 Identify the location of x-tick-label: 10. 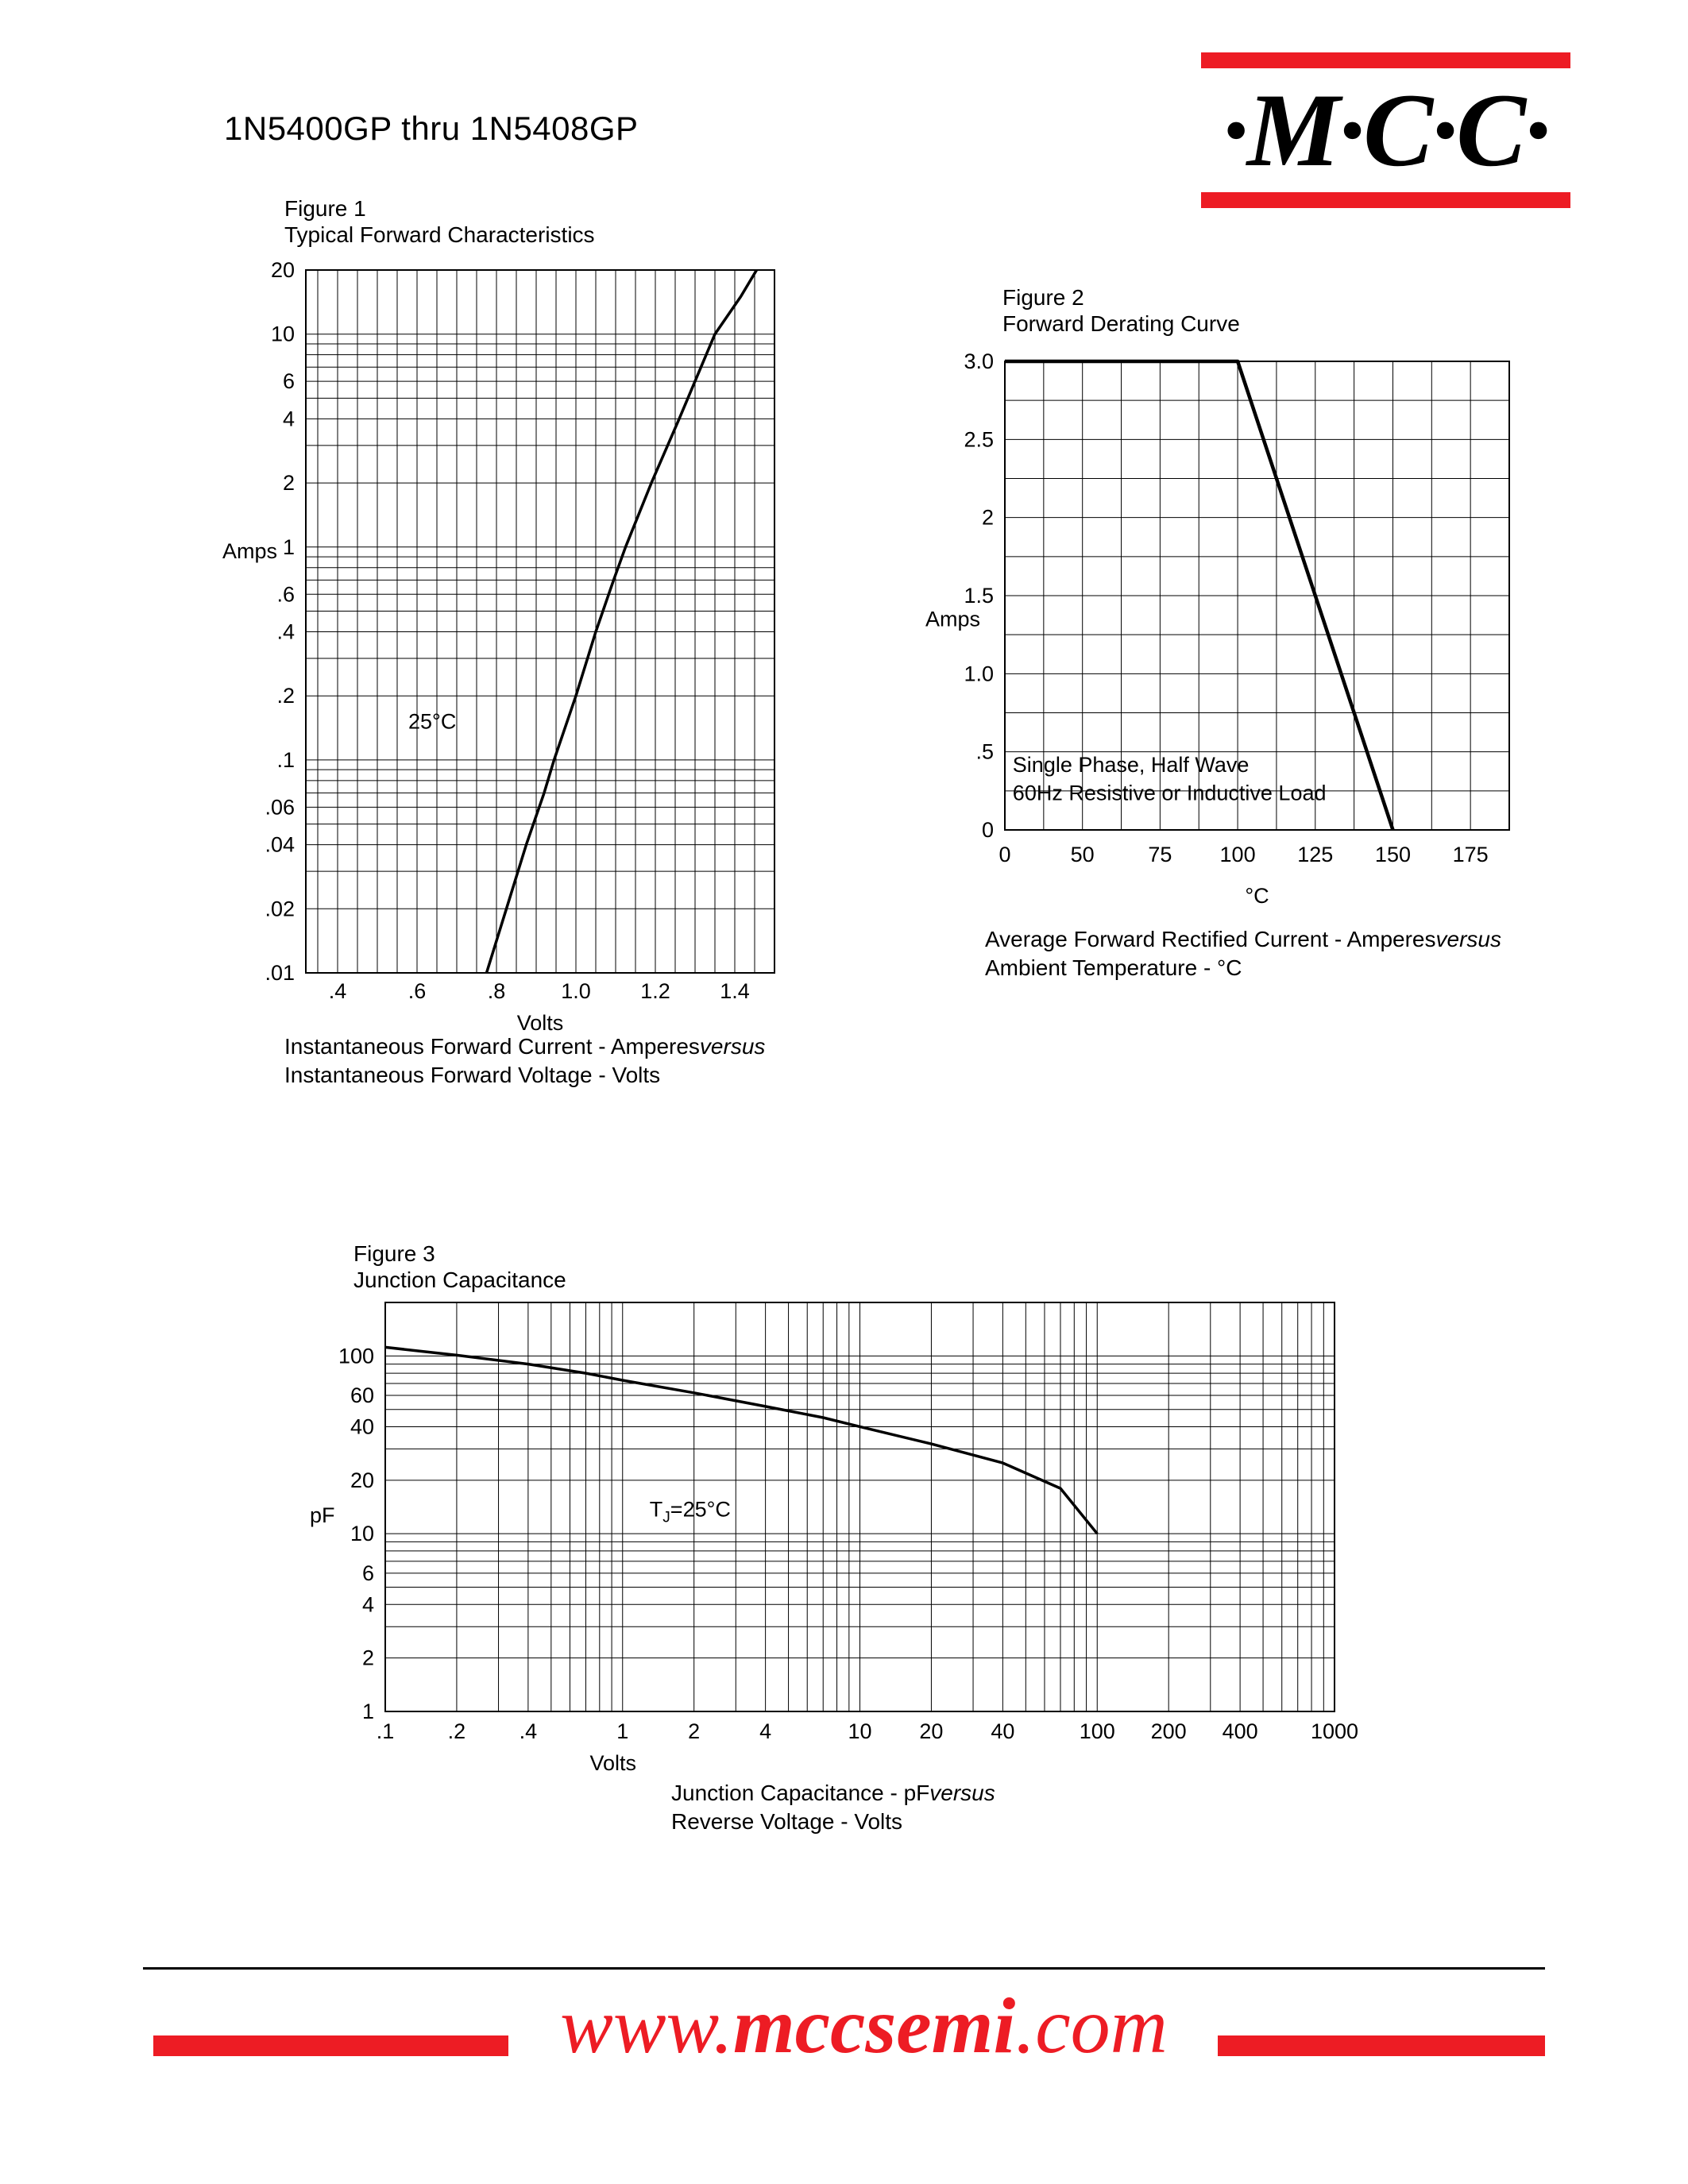
(859, 1731).